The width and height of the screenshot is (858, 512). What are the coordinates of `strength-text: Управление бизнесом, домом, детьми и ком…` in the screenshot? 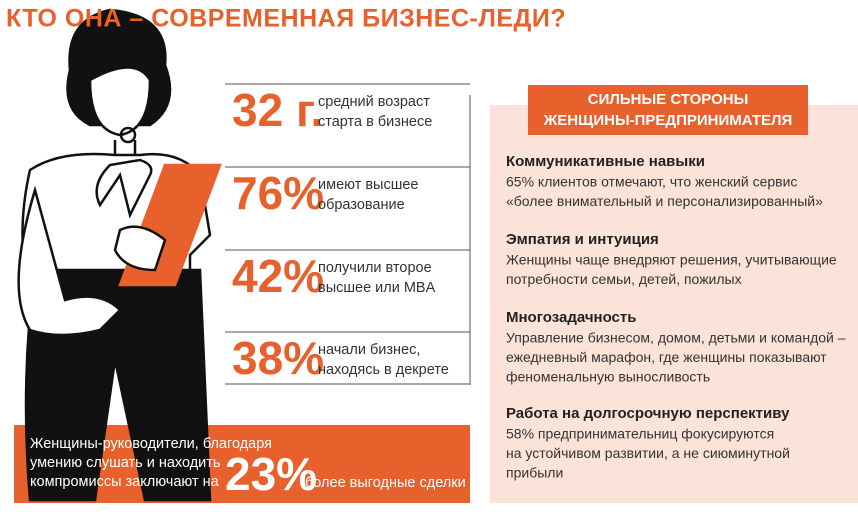 It's located at (676, 338).